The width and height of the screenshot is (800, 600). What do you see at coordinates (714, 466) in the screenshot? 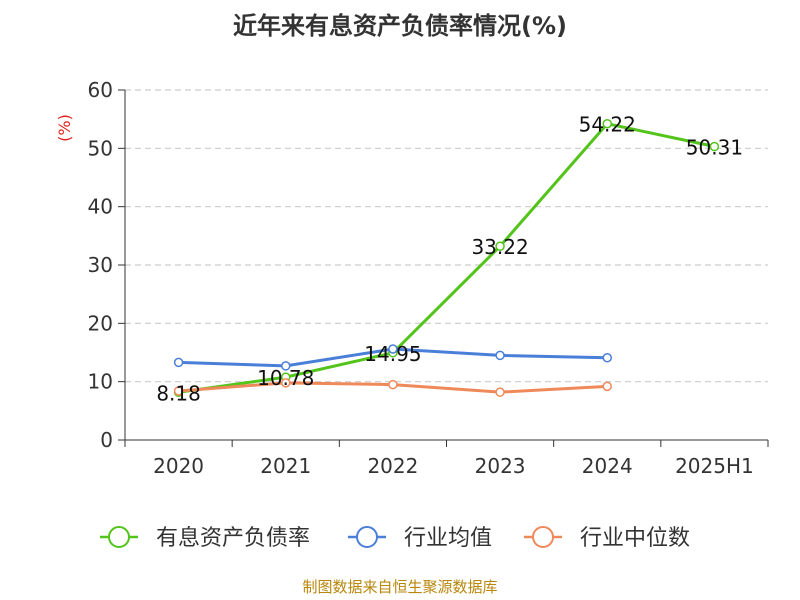
I see `x-tick-label: 2025H1` at bounding box center [714, 466].